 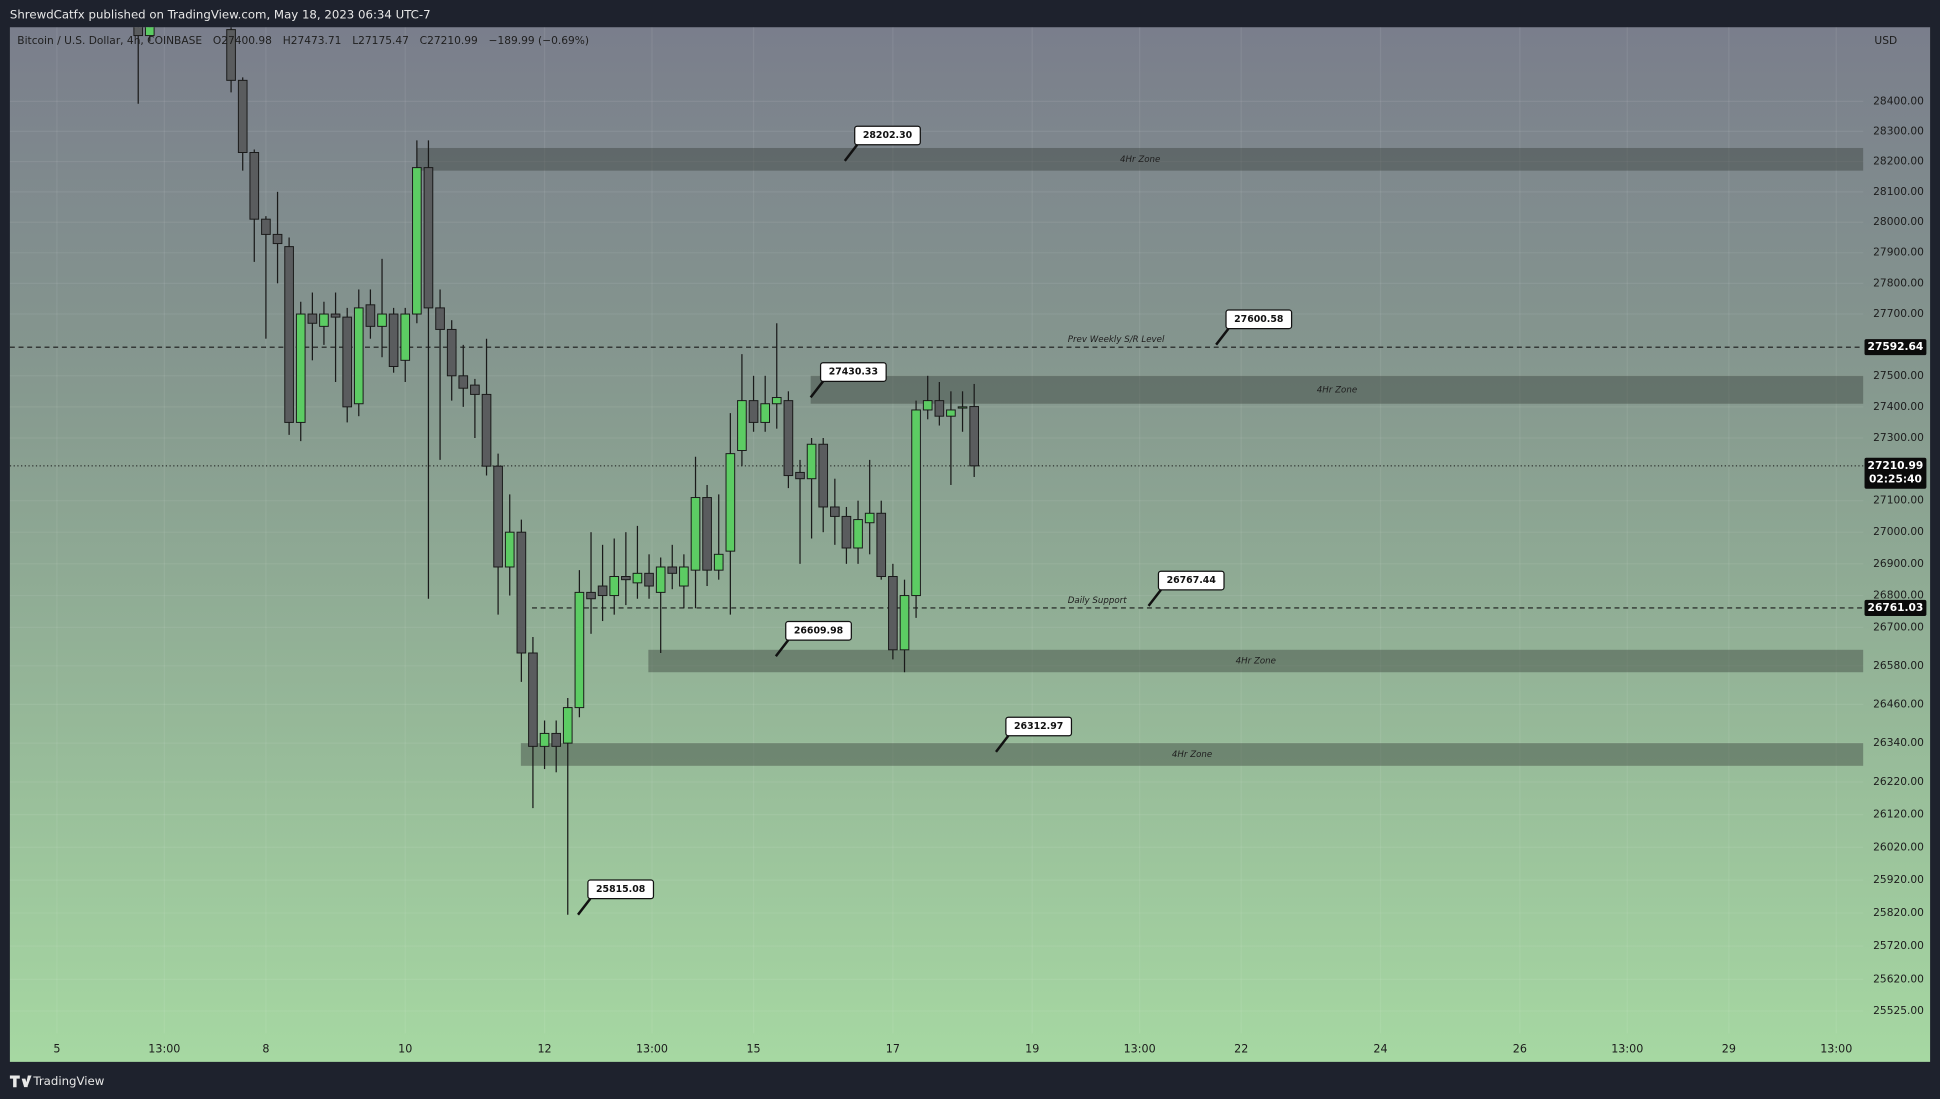 What do you see at coordinates (1729, 1048) in the screenshot?
I see `x-tick-label: 29` at bounding box center [1729, 1048].